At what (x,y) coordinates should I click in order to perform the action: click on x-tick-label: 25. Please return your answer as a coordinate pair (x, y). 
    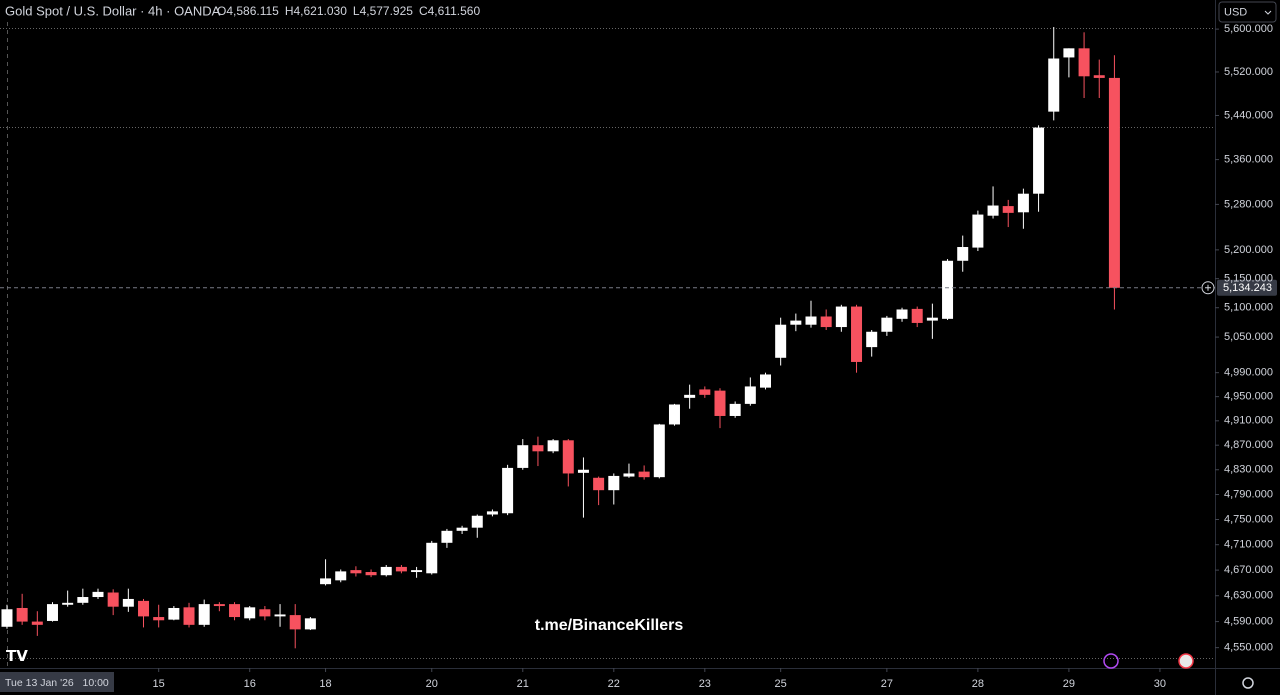
    Looking at the image, I should click on (781, 684).